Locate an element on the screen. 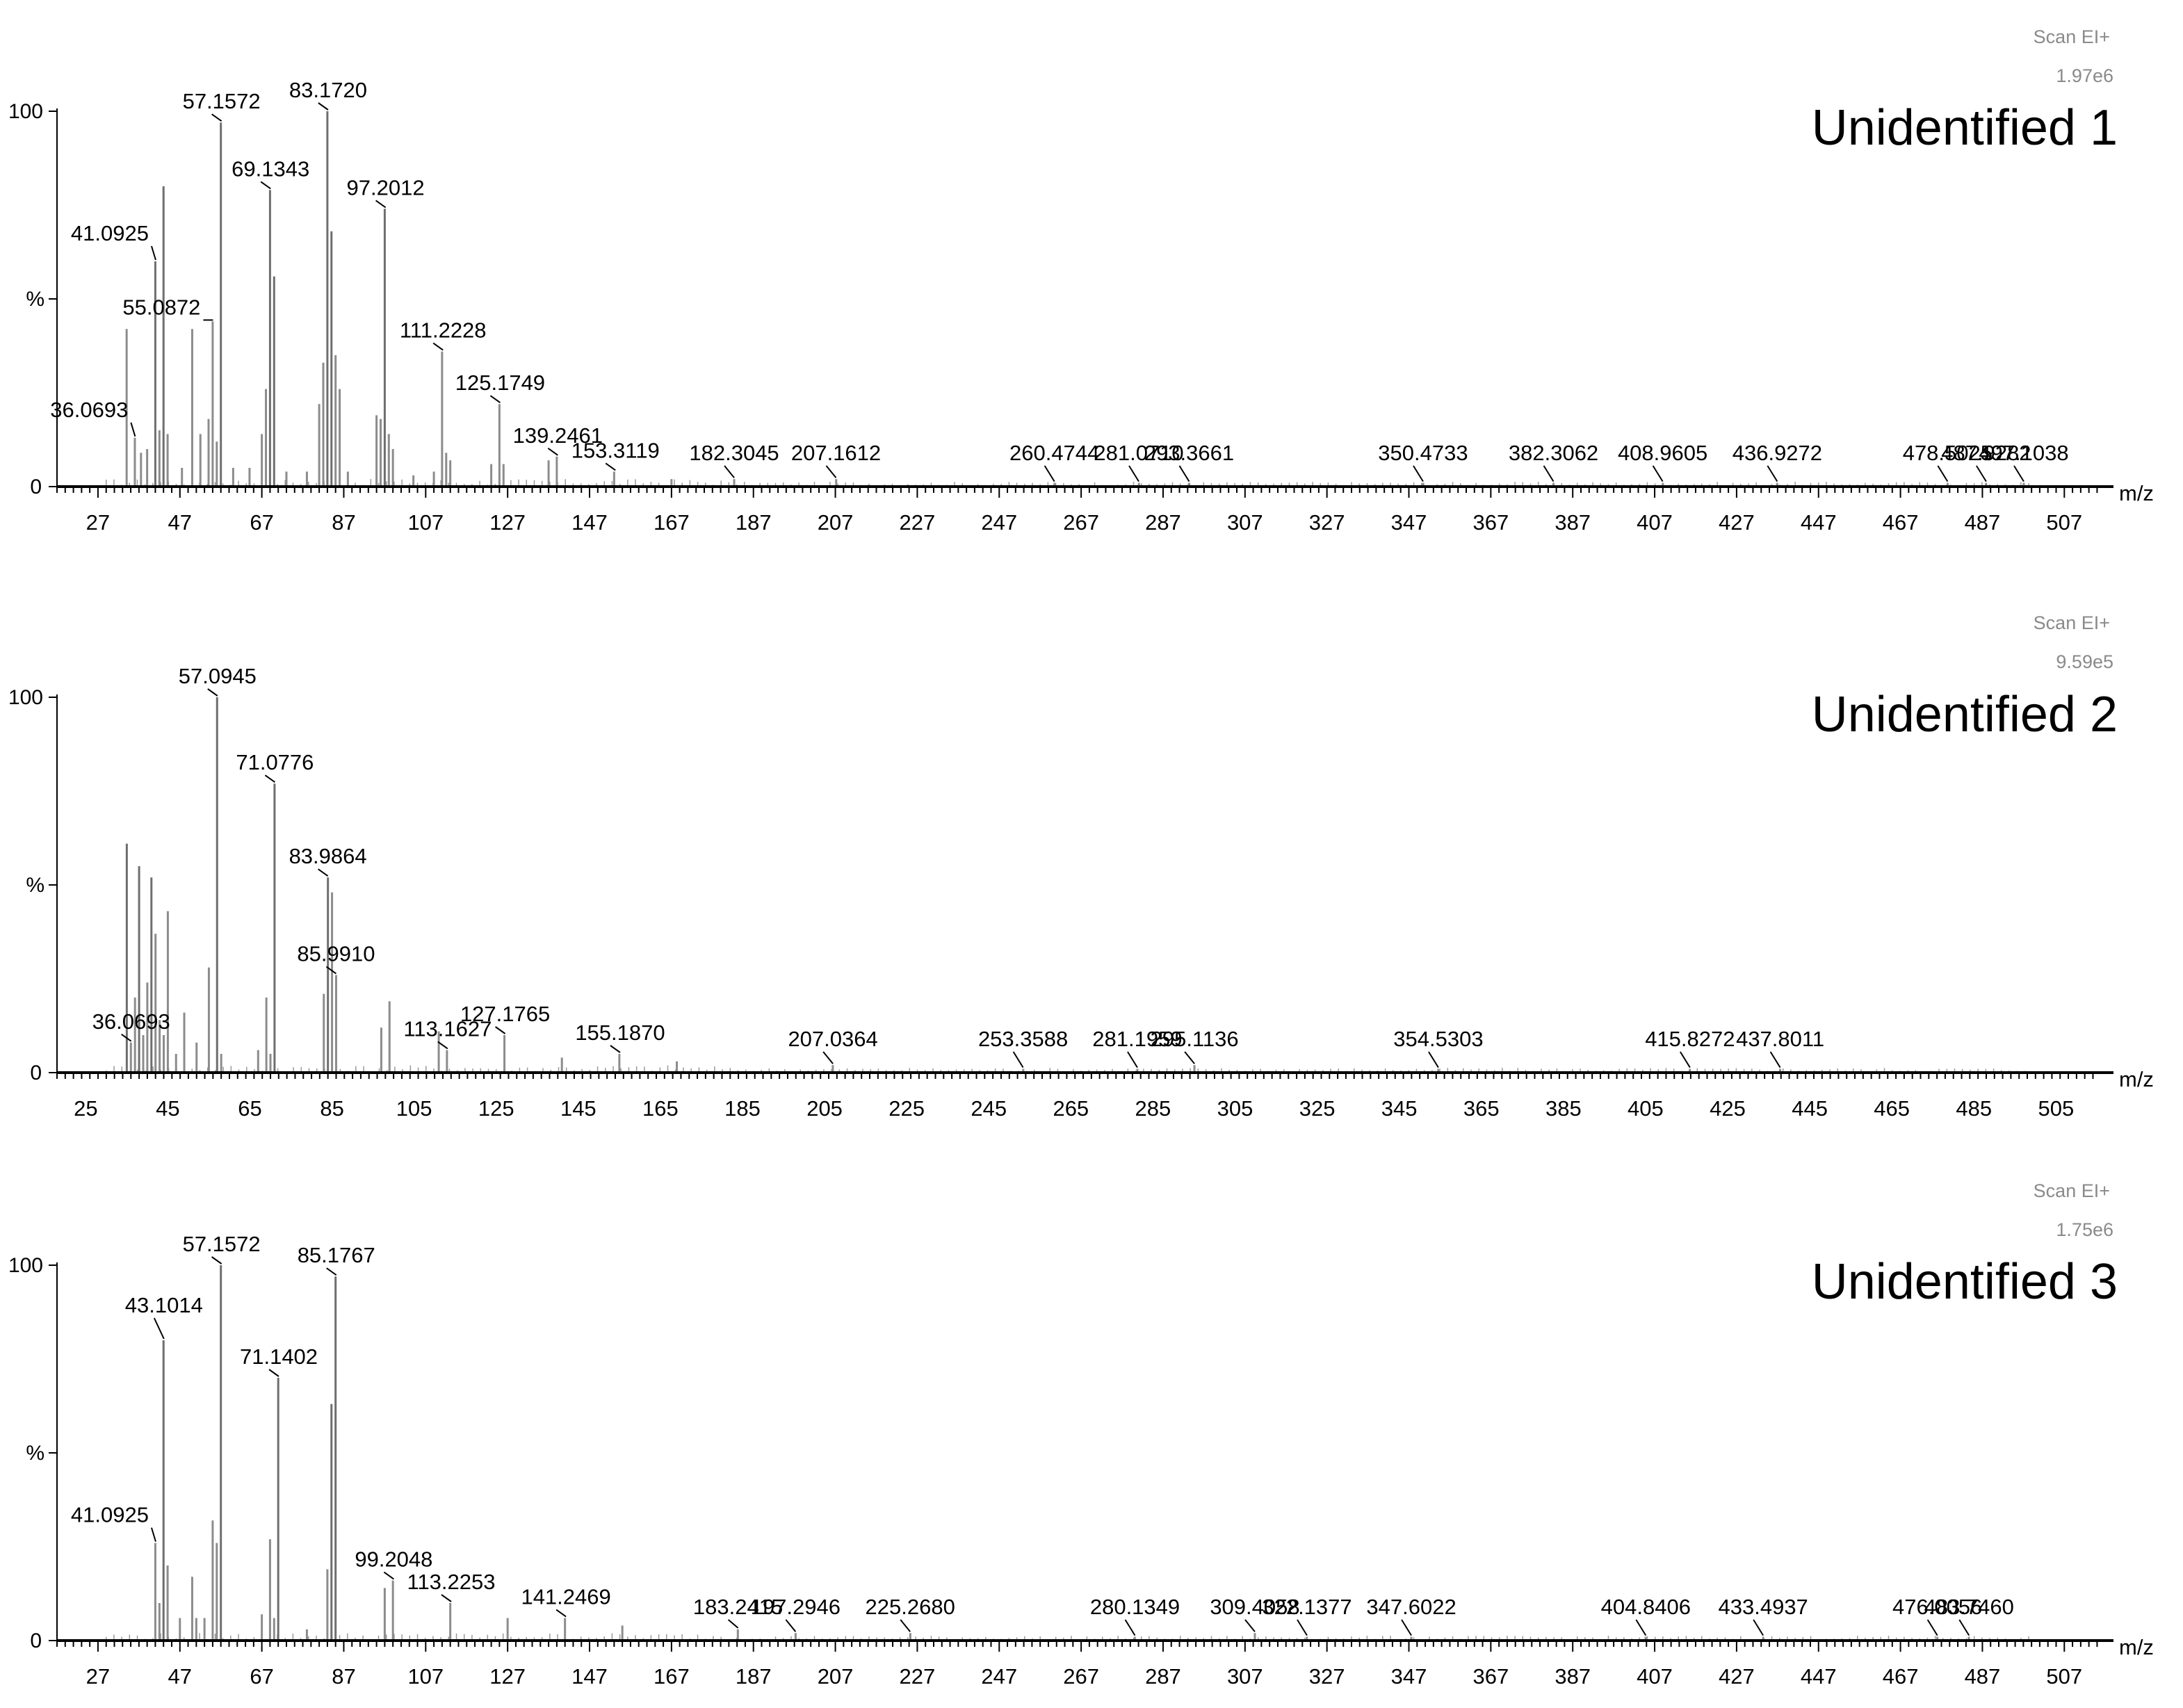 This screenshot has width=2183, height=1708. x-tick-label: 485 is located at coordinates (1974, 1108).